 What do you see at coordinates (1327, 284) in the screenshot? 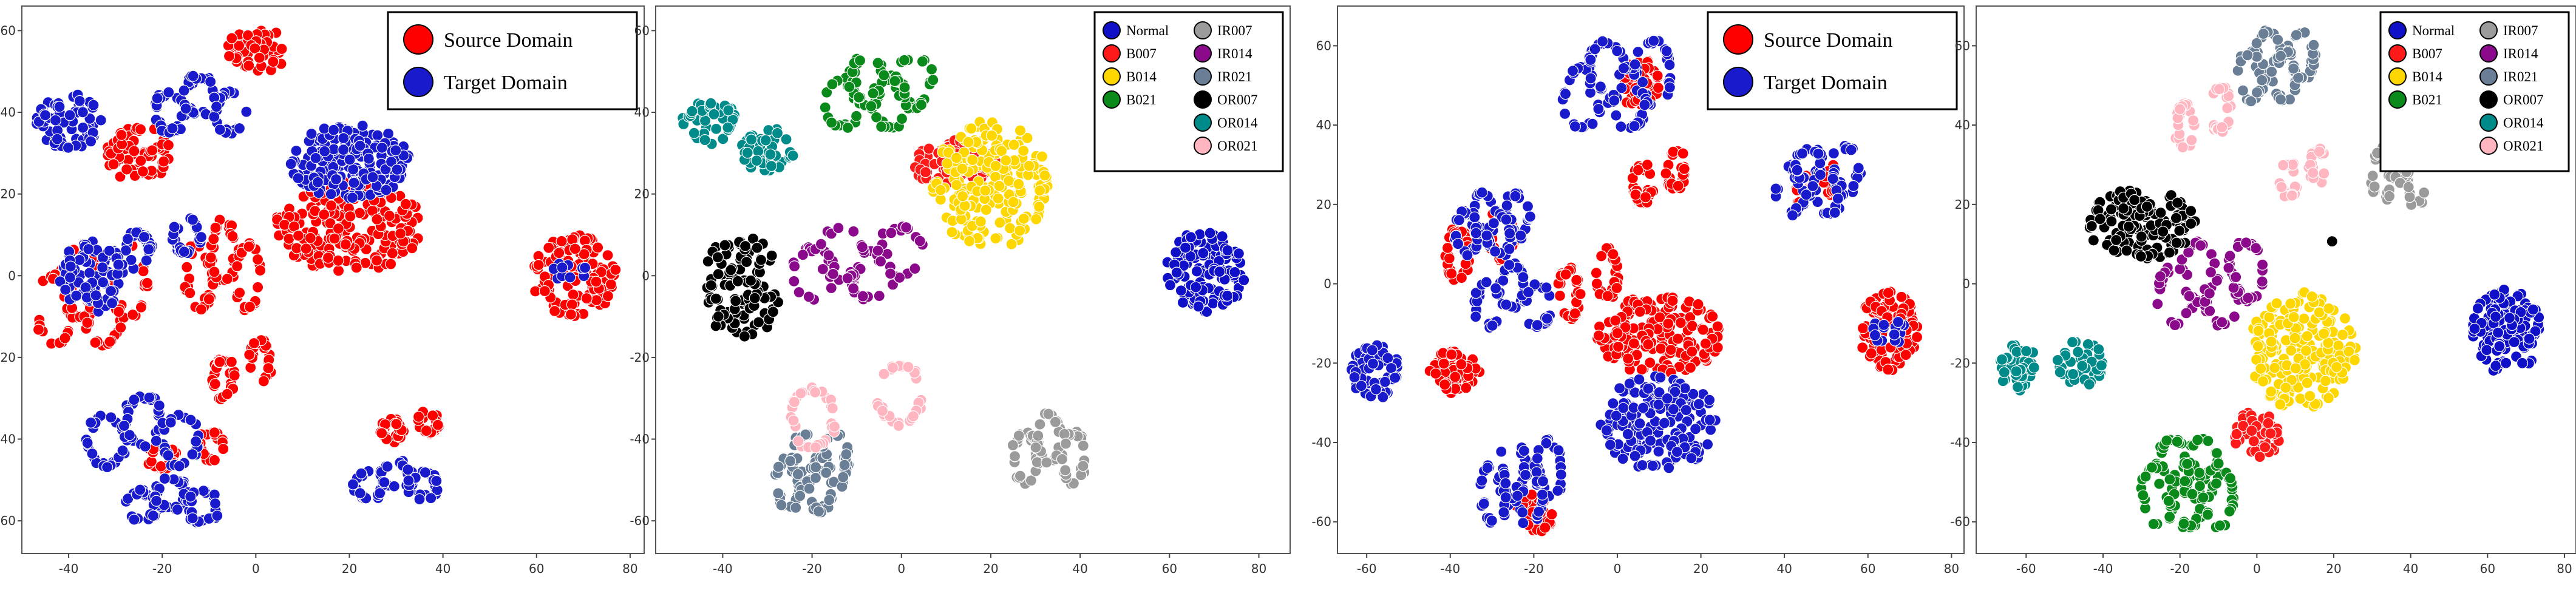
I see `y-tick-label: 0` at bounding box center [1327, 284].